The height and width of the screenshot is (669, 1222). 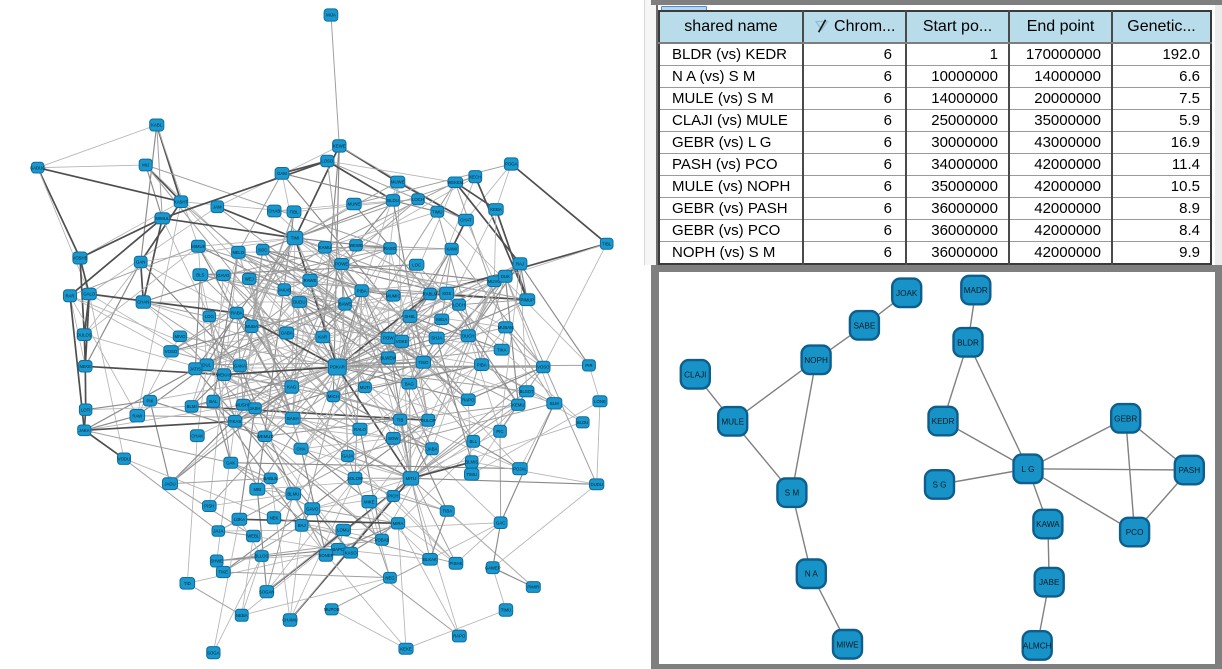 What do you see at coordinates (943, 421) in the screenshot?
I see `svg-text: KEDR` at bounding box center [943, 421].